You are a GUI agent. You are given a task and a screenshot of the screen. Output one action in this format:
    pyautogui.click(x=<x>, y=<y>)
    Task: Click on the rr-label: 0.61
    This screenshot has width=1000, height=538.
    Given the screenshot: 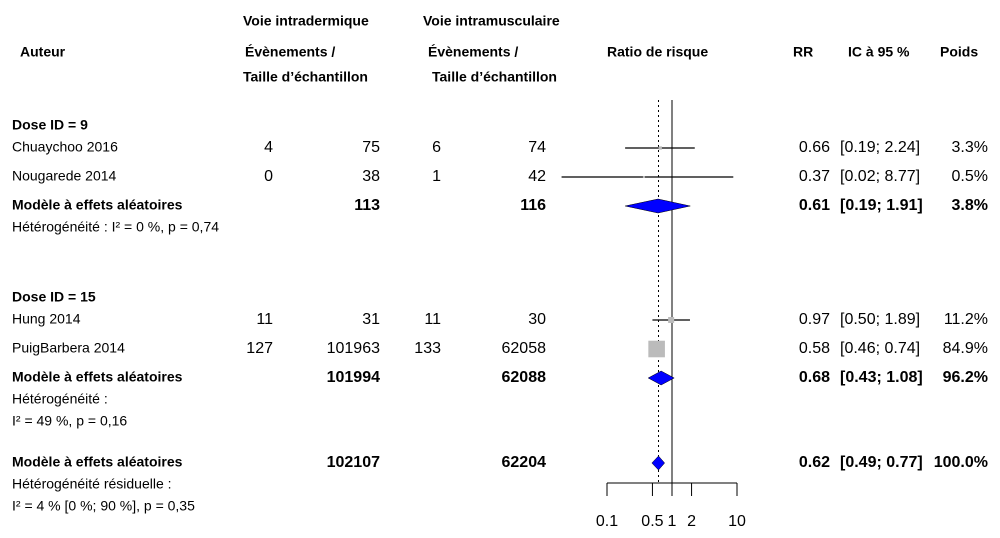 What is the action you would take?
    pyautogui.click(x=814, y=205)
    